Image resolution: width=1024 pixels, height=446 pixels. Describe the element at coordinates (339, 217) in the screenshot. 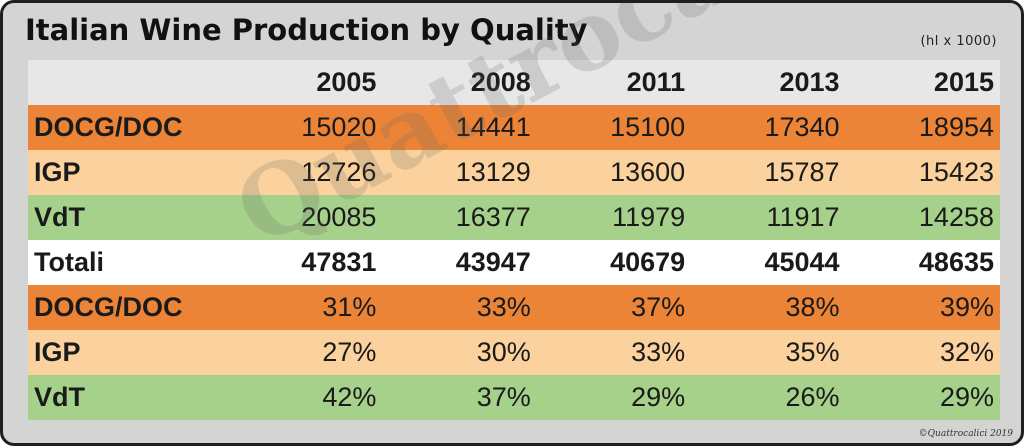

I see `table-cell: 20085` at that location.